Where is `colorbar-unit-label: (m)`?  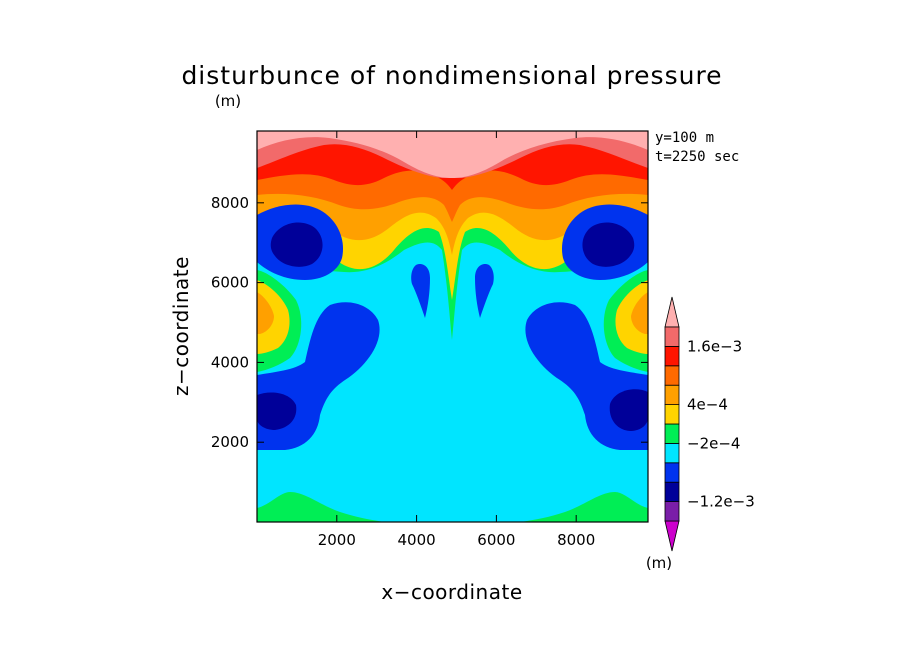
colorbar-unit-label: (m) is located at coordinates (659, 563).